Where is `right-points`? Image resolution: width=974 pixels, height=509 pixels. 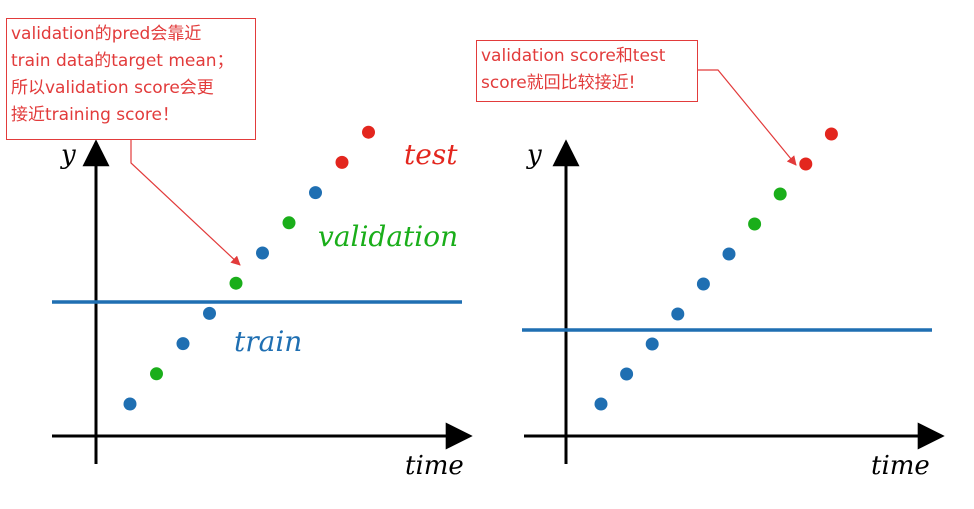 right-points is located at coordinates (716, 269).